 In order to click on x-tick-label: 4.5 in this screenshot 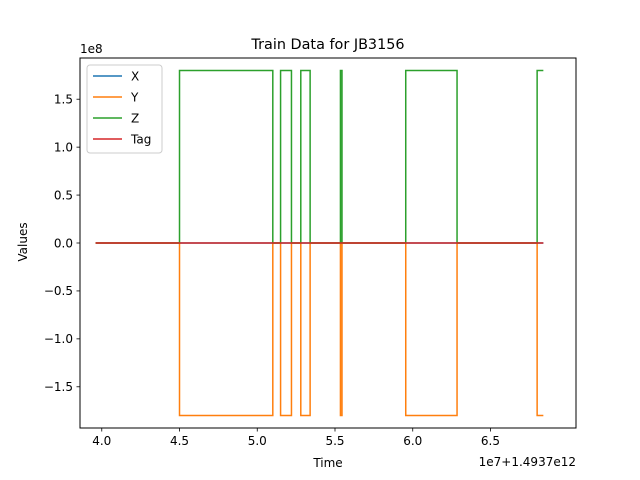, I will do `click(179, 441)`.